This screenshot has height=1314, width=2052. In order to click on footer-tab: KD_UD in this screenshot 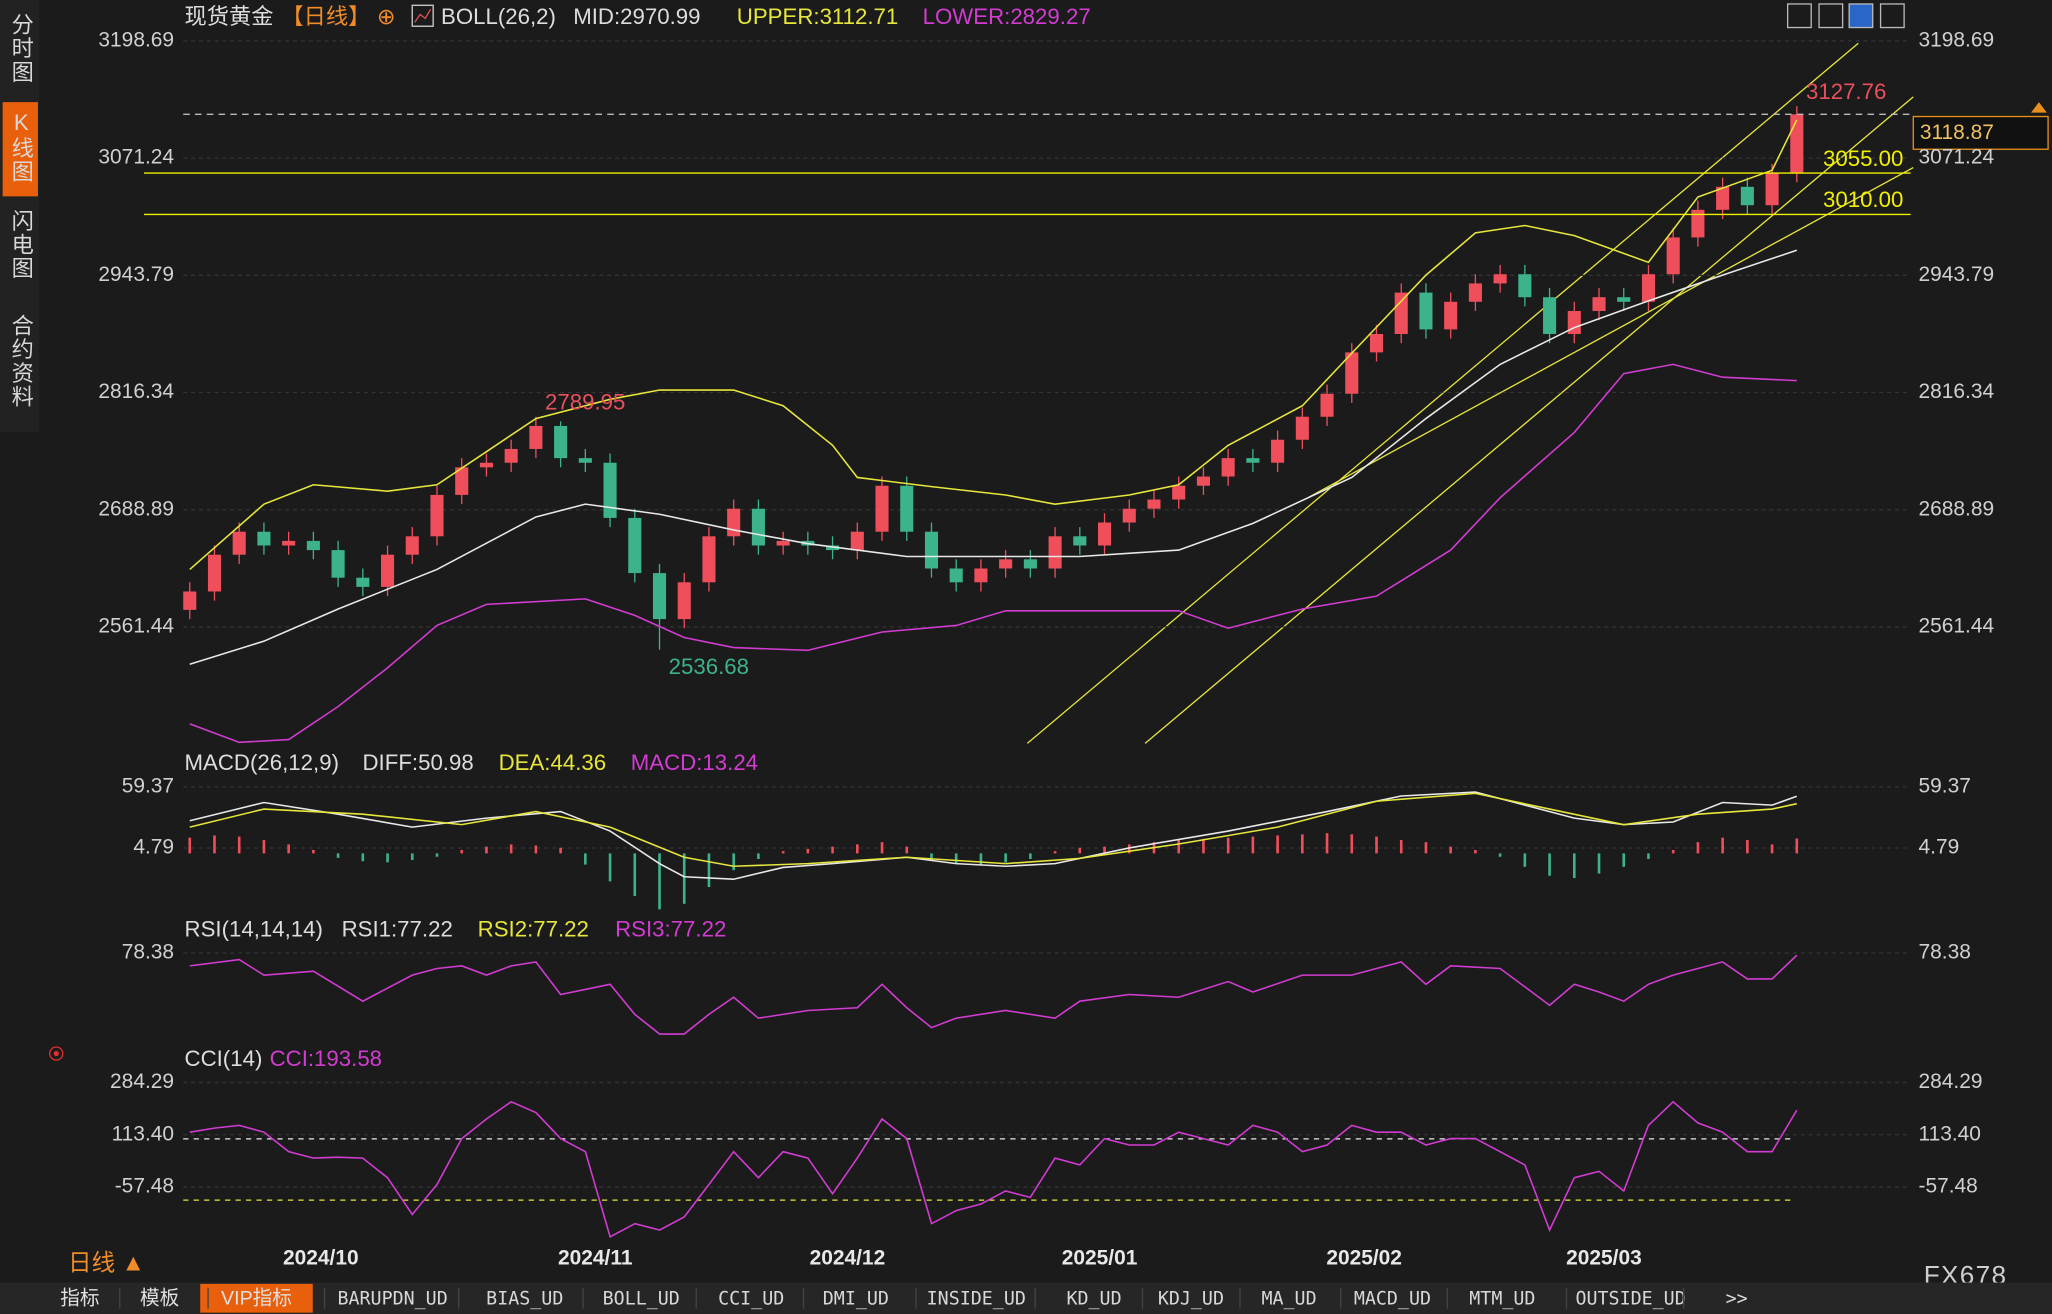, I will do `click(1093, 1299)`.